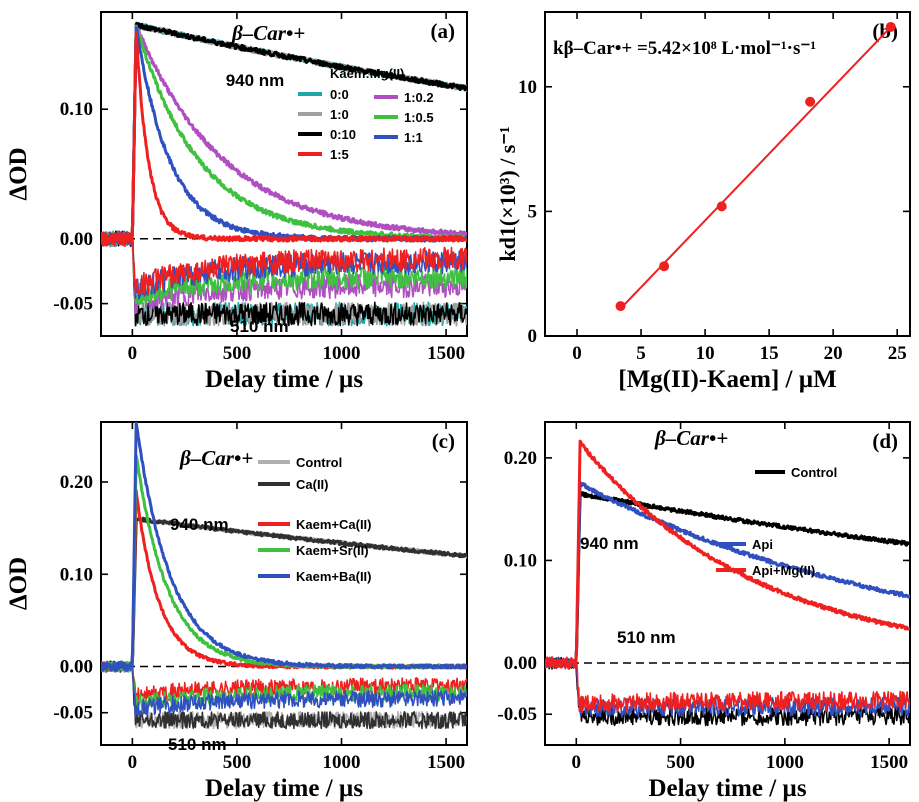 This screenshot has width=919, height=802. Describe the element at coordinates (727, 379) in the screenshot. I see `x-axis-title: [Mg(II)-Kaem] / µM` at that location.